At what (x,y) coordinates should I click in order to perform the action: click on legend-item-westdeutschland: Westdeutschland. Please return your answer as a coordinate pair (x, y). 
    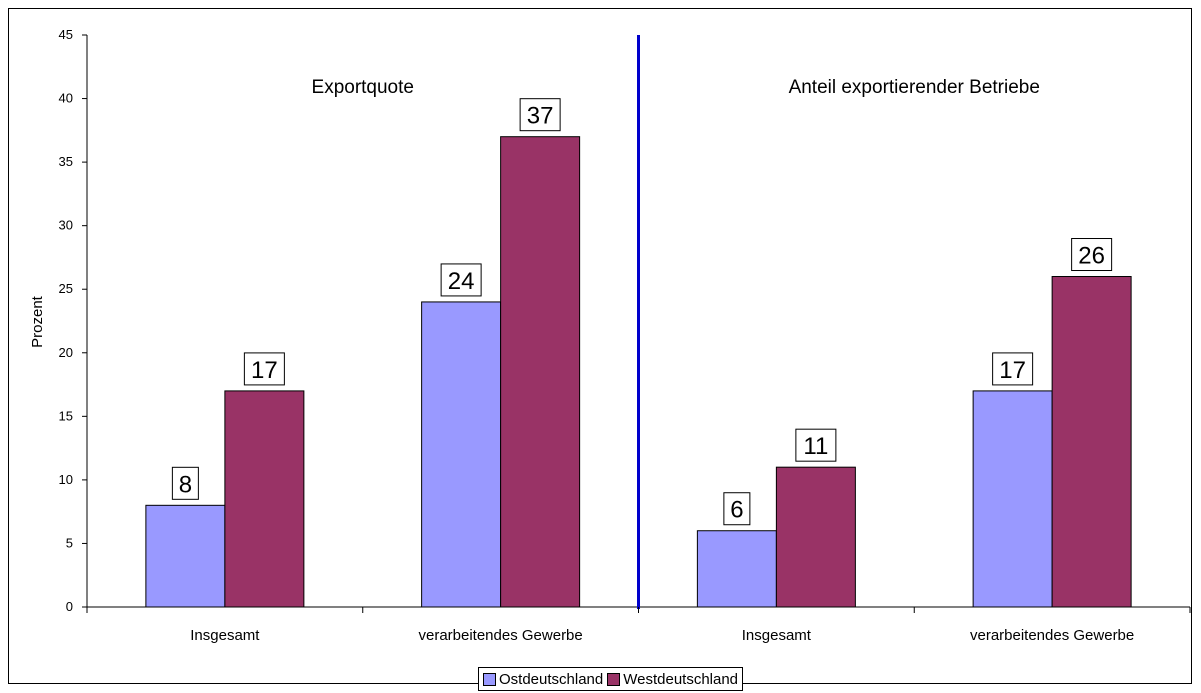
    Looking at the image, I should click on (672, 679).